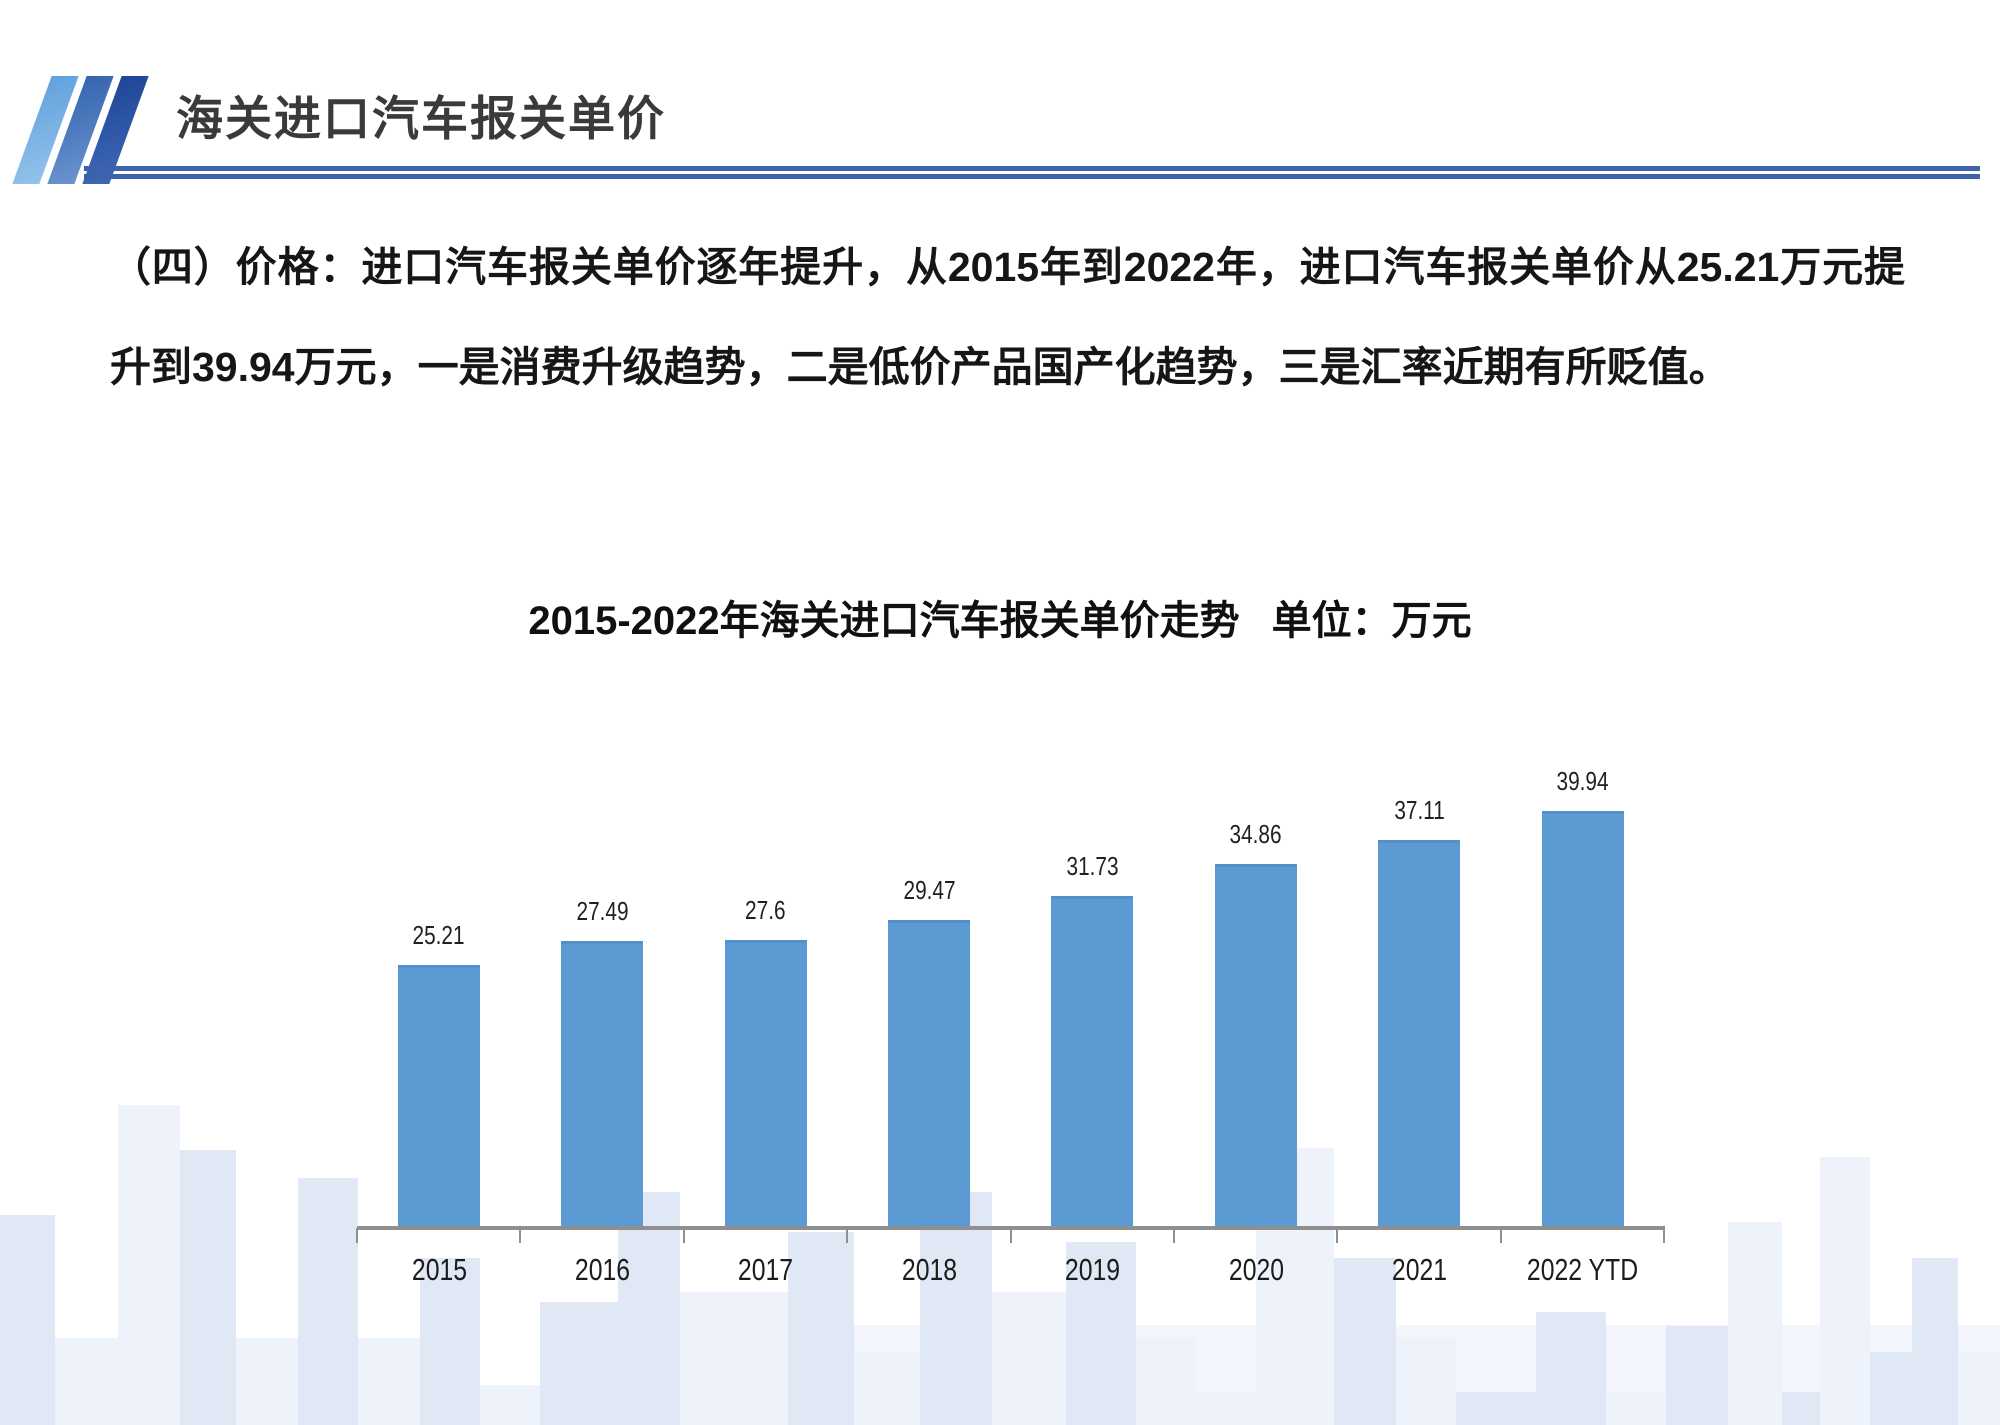 Image resolution: width=2000 pixels, height=1425 pixels. I want to click on x-axis-label: 2020, so click(1256, 1269).